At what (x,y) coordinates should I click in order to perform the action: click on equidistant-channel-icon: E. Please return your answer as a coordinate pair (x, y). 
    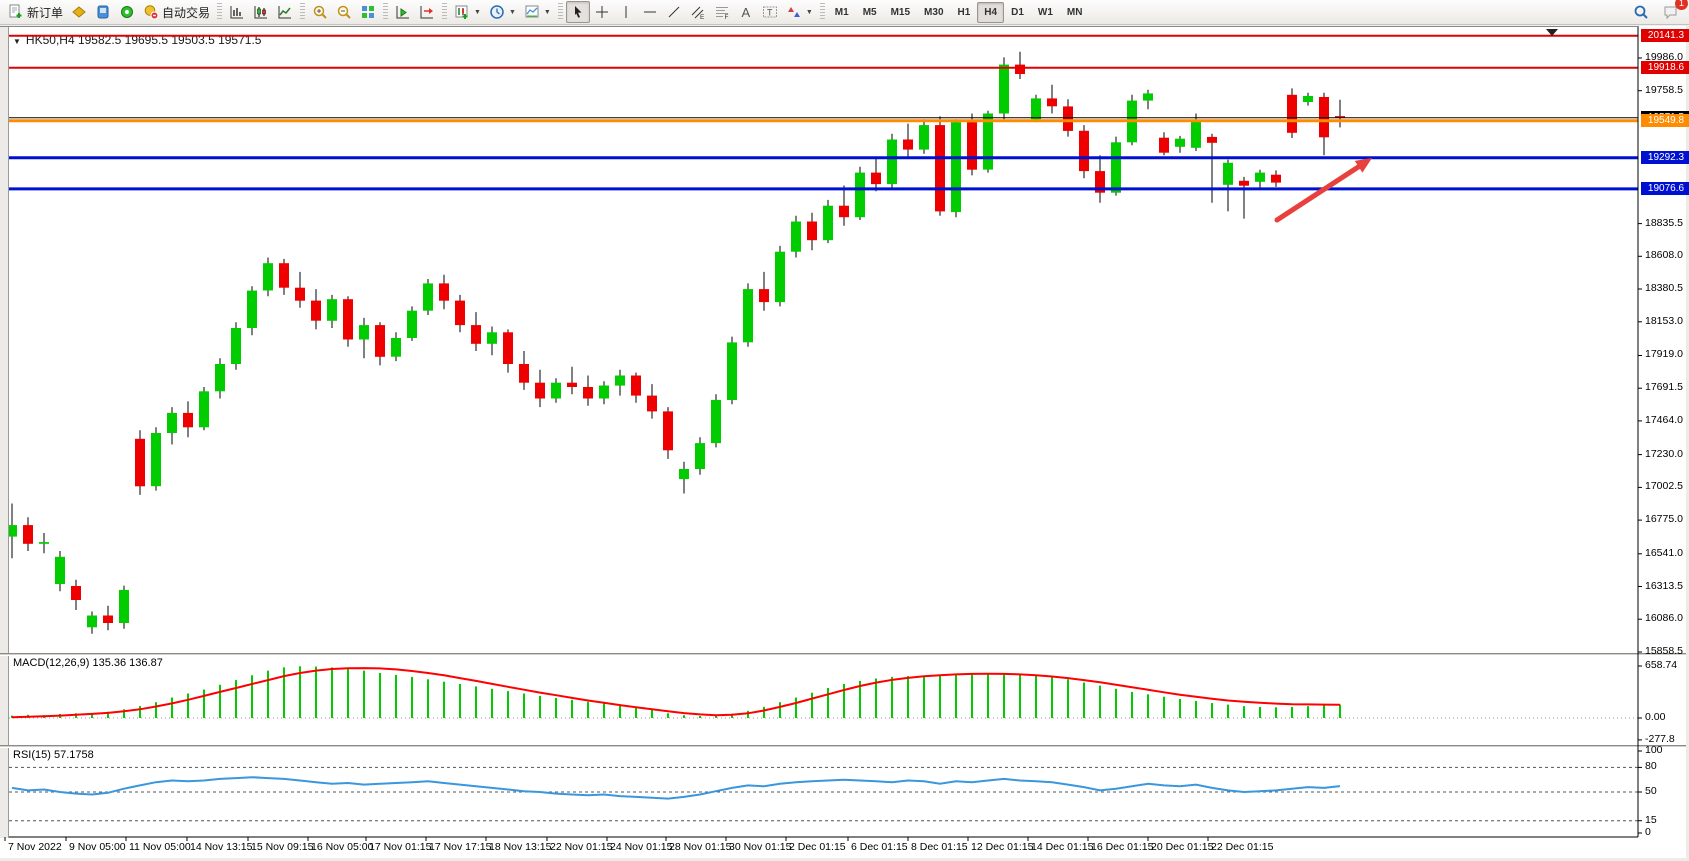
    Looking at the image, I should click on (698, 13).